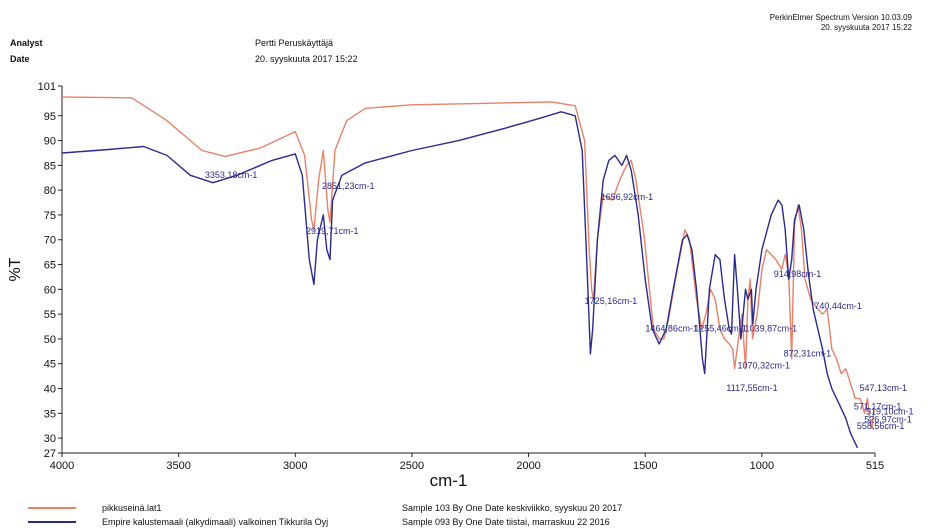 The width and height of the screenshot is (930, 530). Describe the element at coordinates (50, 340) in the screenshot. I see `y-tick-label: 50` at that location.